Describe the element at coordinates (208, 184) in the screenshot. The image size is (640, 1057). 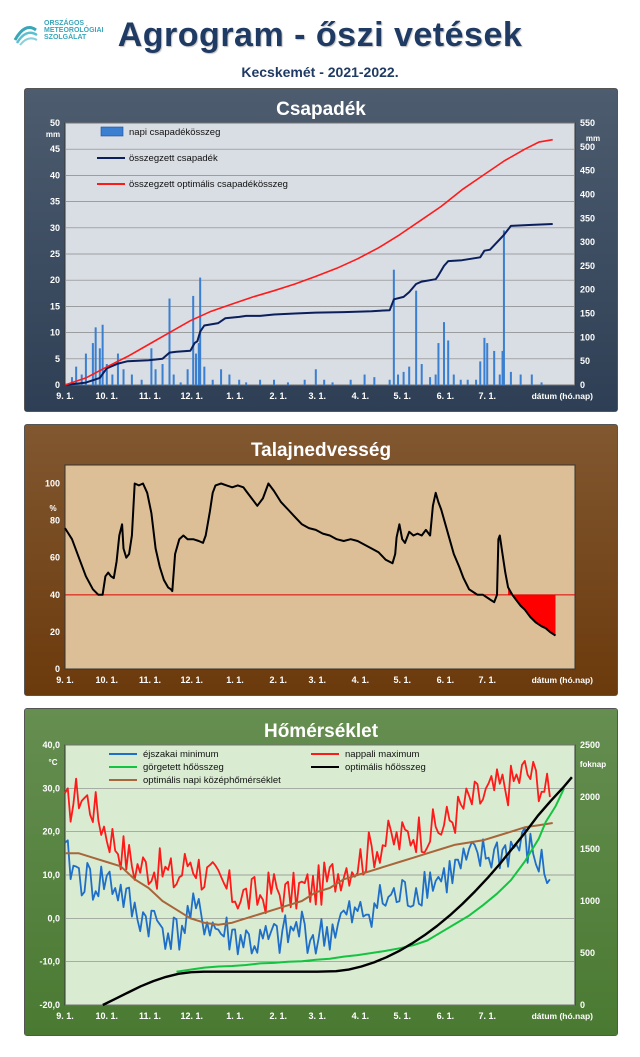
I see `legend-label: összegzett optimális csapadékösszeg` at that location.